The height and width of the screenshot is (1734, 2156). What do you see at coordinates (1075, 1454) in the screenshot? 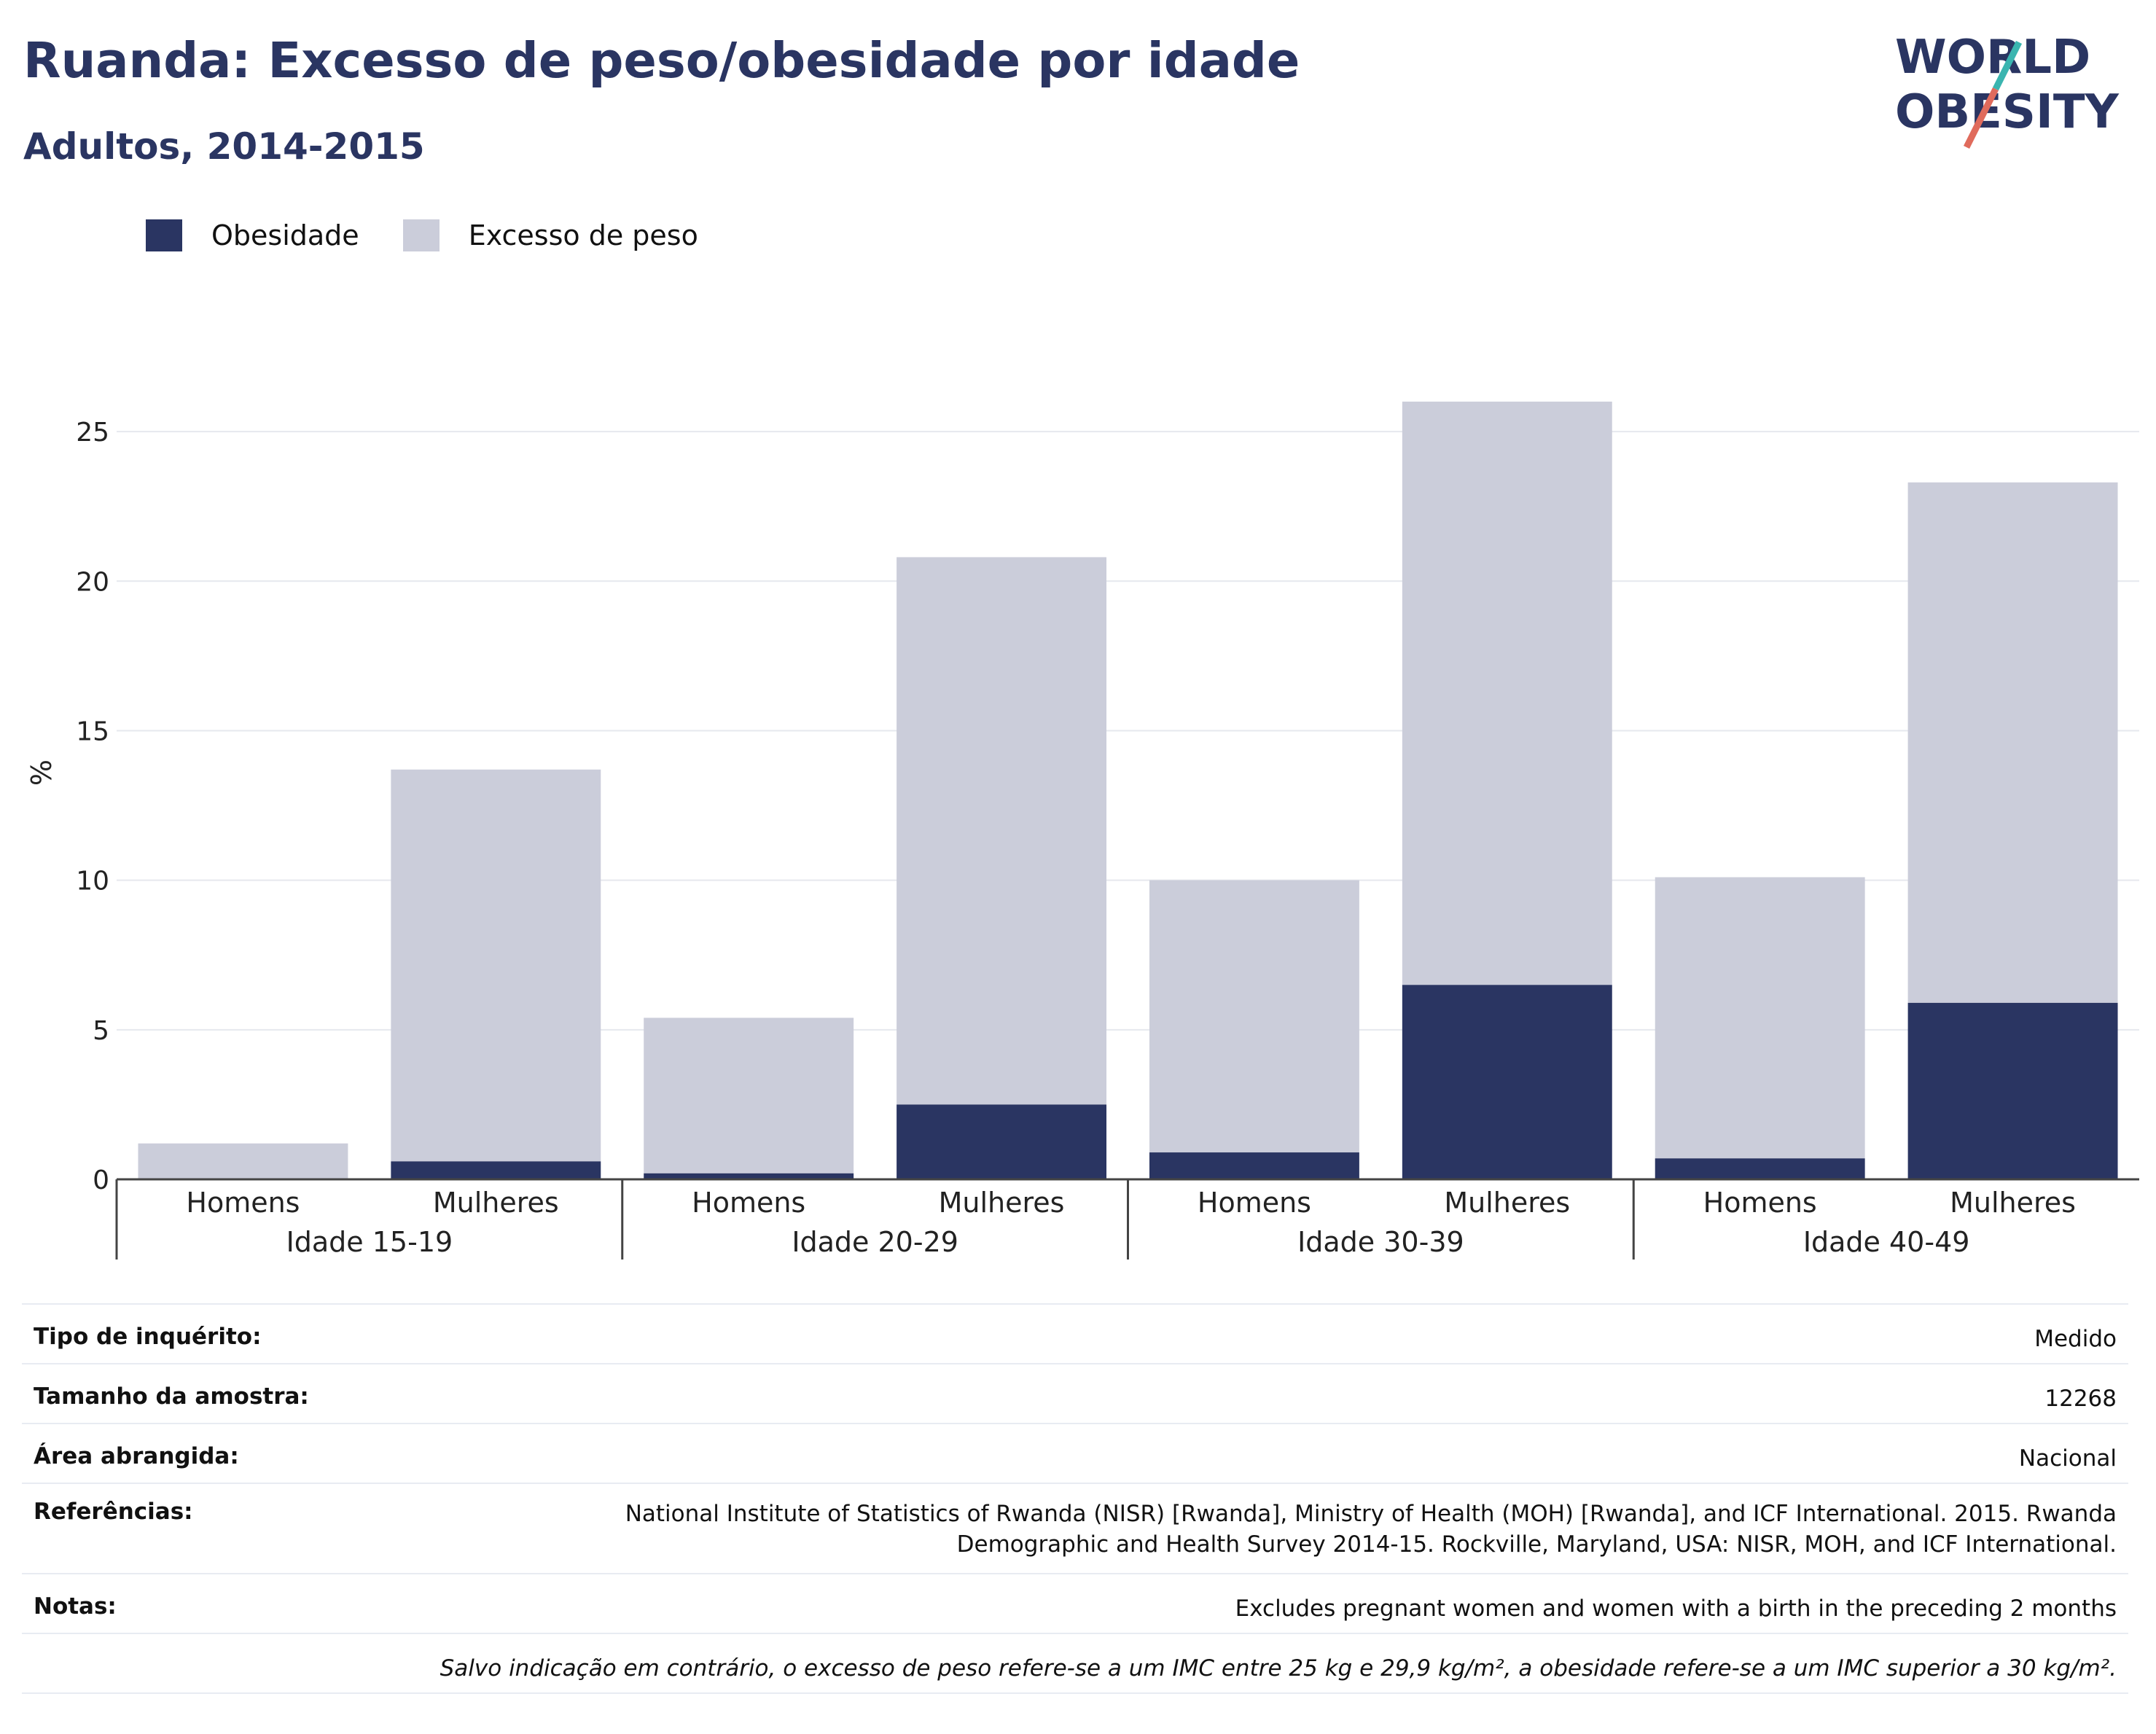
I see `info-row-area: Área abrangida: Nacional` at bounding box center [1075, 1454].